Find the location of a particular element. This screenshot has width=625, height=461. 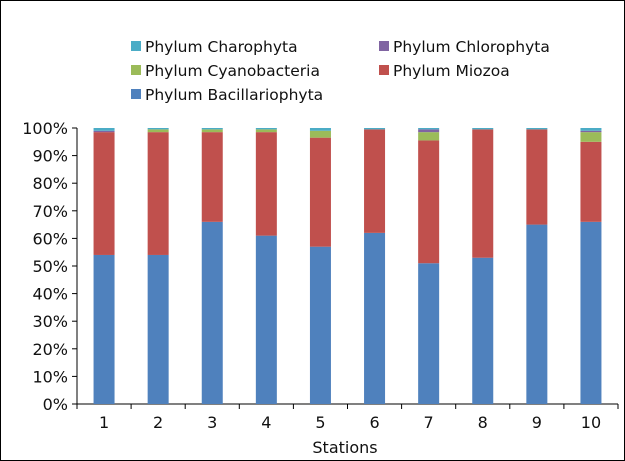

y-tick-label: 30% is located at coordinates (50, 321).